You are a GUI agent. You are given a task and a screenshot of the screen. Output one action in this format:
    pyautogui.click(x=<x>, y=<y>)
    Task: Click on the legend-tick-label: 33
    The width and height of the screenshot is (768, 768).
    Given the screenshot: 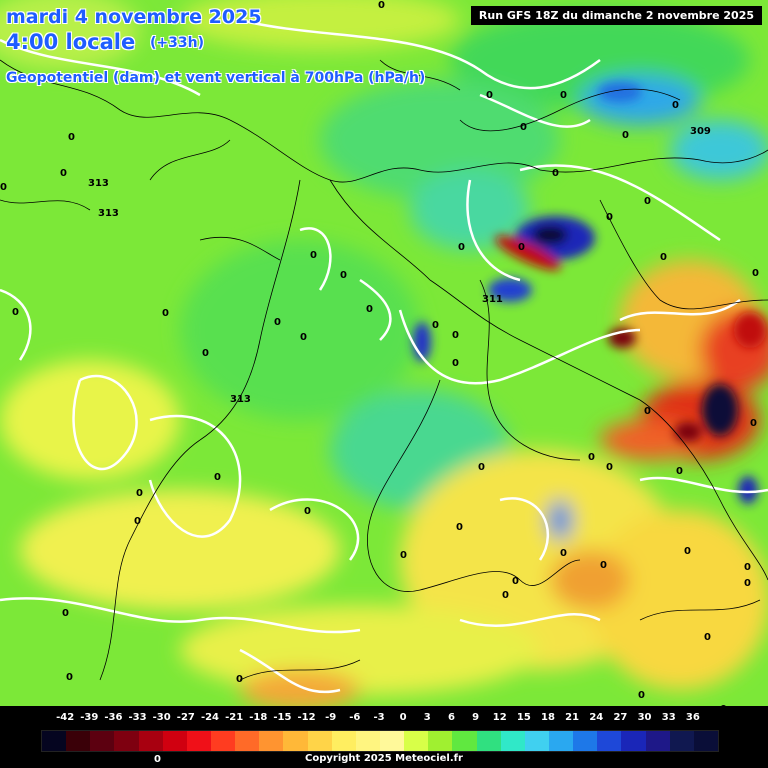 What is the action you would take?
    pyautogui.click(x=668, y=717)
    